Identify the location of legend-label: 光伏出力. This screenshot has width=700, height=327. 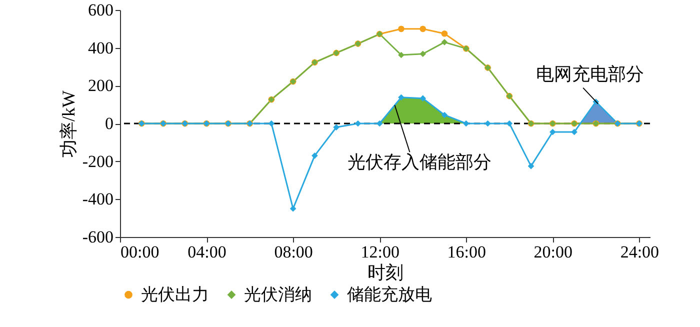
(175, 294).